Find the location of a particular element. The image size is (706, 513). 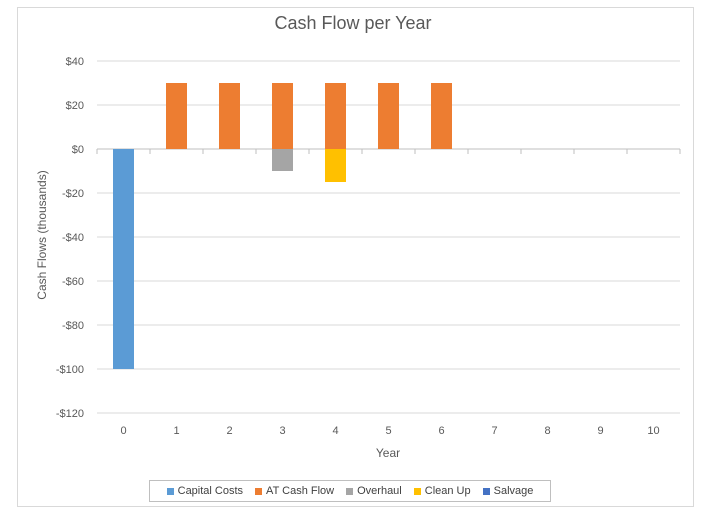

y-tick-label: -$80 is located at coordinates (73, 326).